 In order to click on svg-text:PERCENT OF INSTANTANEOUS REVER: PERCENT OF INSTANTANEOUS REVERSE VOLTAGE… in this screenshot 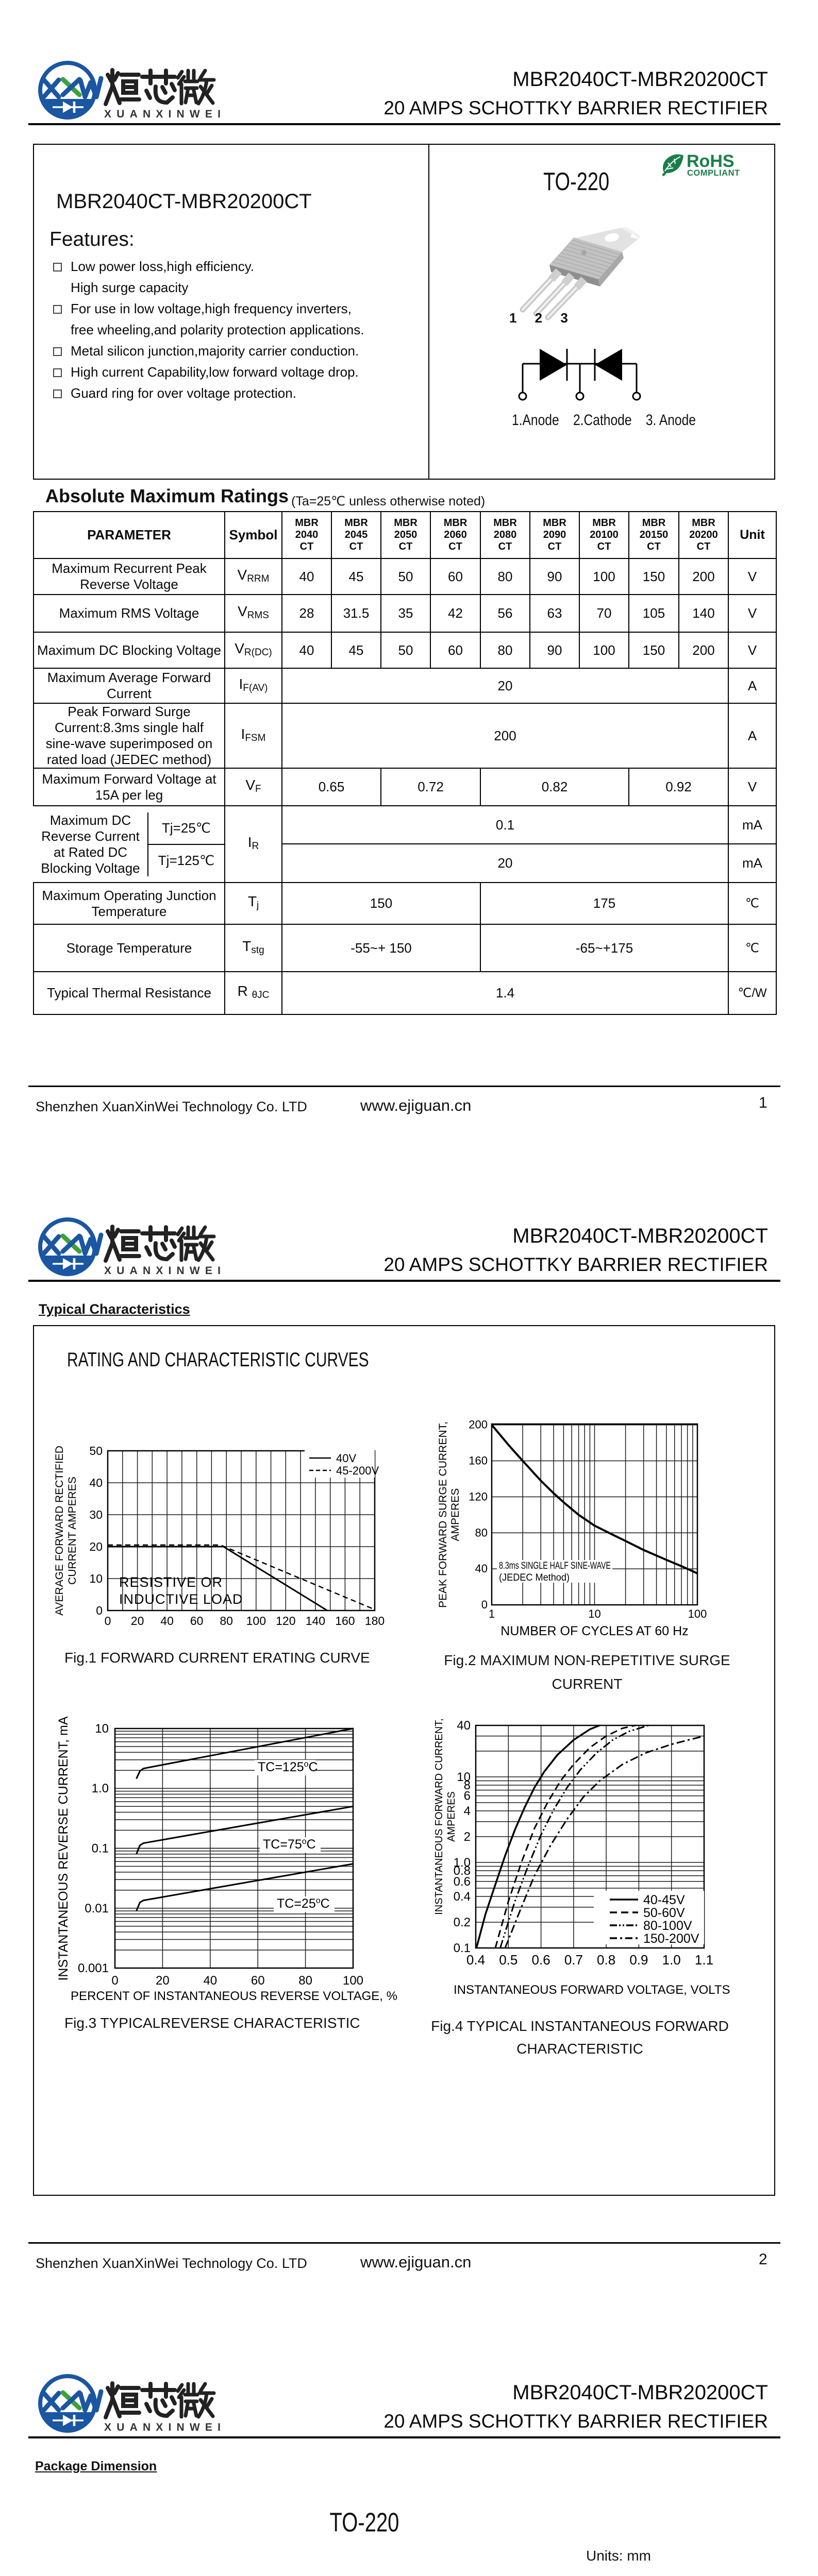, I will do `click(234, 1996)`.